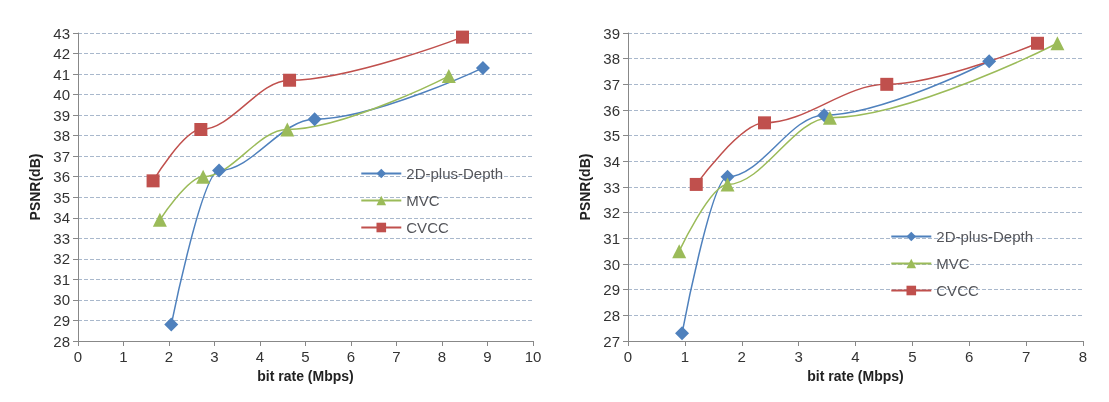 The width and height of the screenshot is (1109, 402). I want to click on y-tick-label: 27, so click(611, 341).